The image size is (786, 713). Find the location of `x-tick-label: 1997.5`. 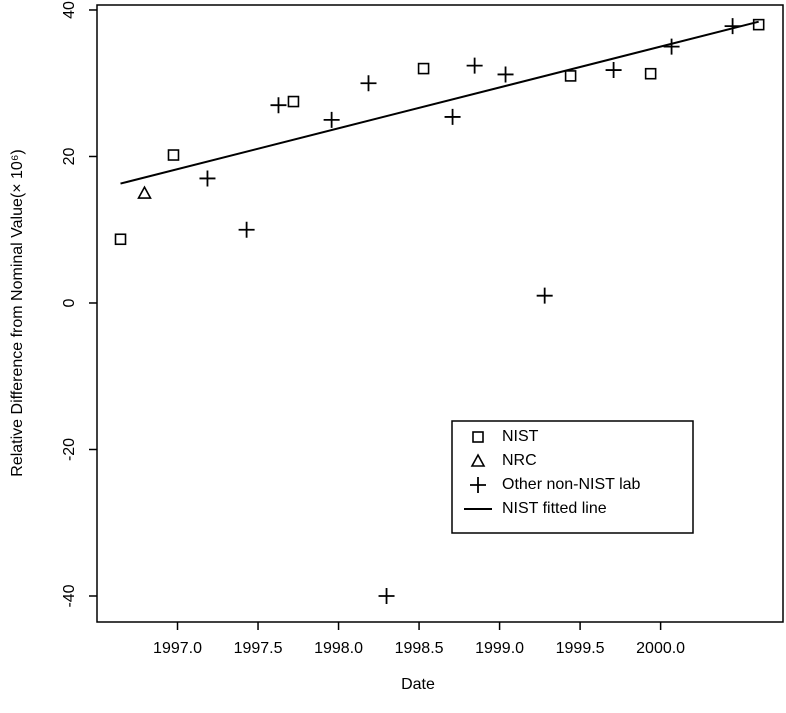

x-tick-label: 1997.5 is located at coordinates (258, 648).